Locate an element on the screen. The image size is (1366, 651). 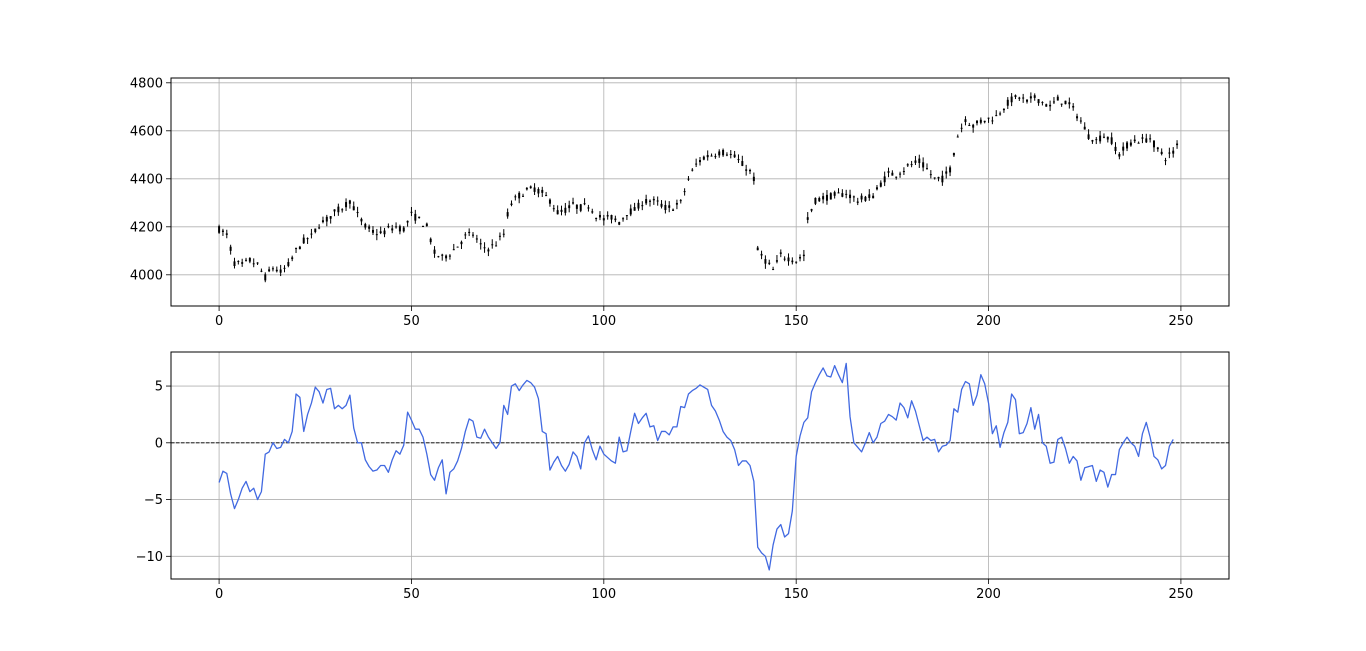
price-x-tick-label: 200 is located at coordinates (988, 321).